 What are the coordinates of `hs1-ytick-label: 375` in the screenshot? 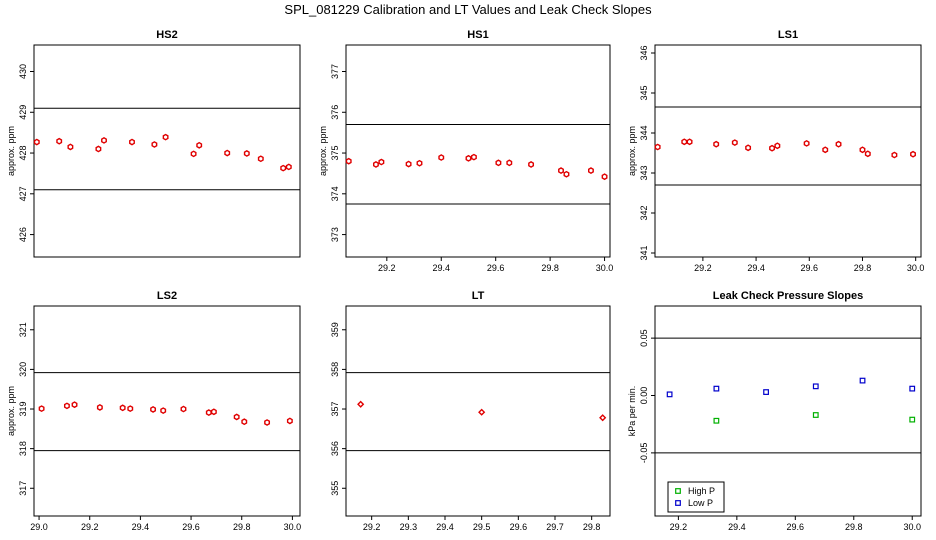 It's located at (335, 153).